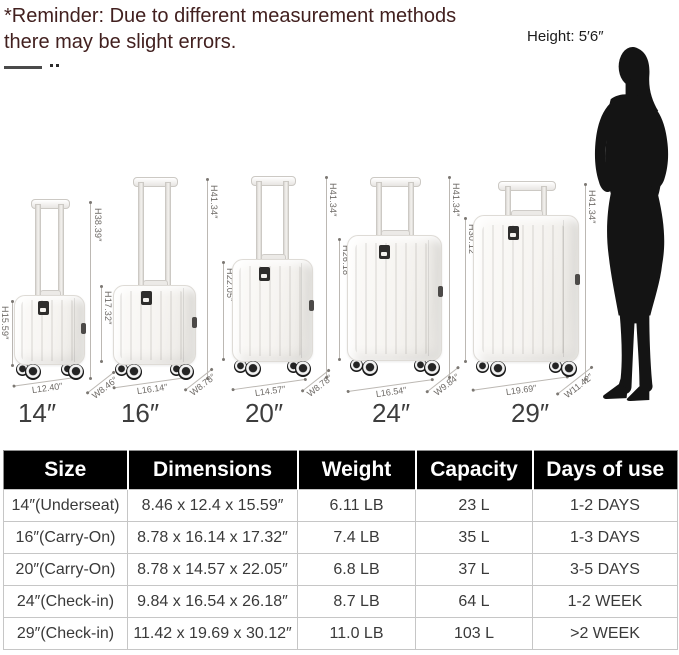 This screenshot has width=679, height=655. Describe the element at coordinates (474, 505) in the screenshot. I see `table-cell: 23 L` at that location.